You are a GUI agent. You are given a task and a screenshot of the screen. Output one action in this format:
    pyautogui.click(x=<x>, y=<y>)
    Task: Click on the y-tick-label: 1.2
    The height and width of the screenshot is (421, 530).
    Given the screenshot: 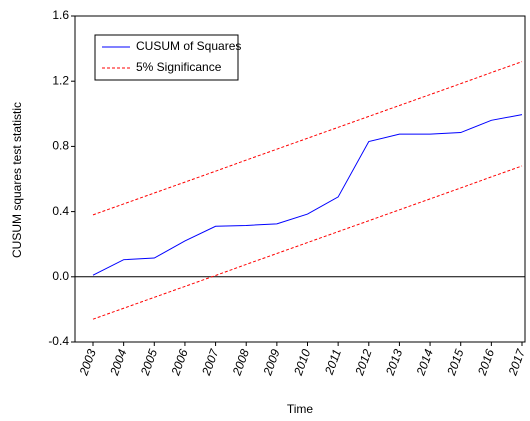 What is the action you would take?
    pyautogui.click(x=60, y=80)
    